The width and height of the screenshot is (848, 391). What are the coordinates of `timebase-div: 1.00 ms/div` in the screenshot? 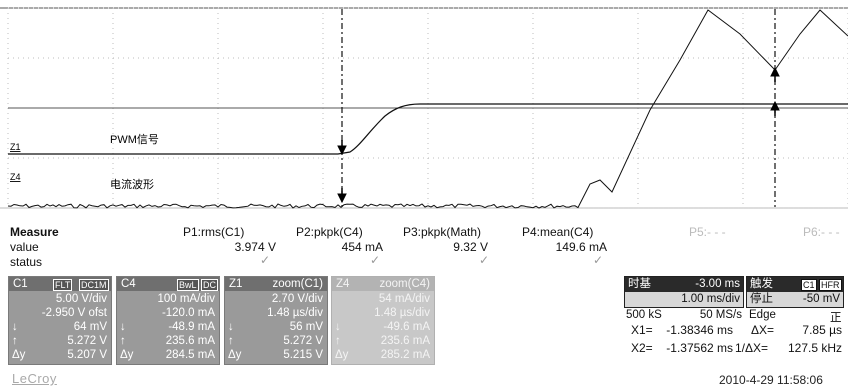 It's located at (710, 299).